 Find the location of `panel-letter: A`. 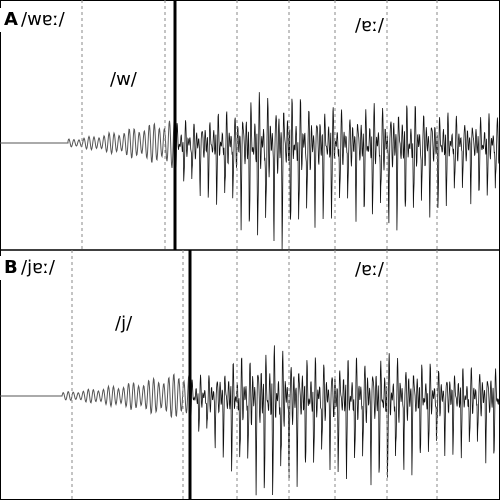

panel-letter: A is located at coordinates (11, 19).